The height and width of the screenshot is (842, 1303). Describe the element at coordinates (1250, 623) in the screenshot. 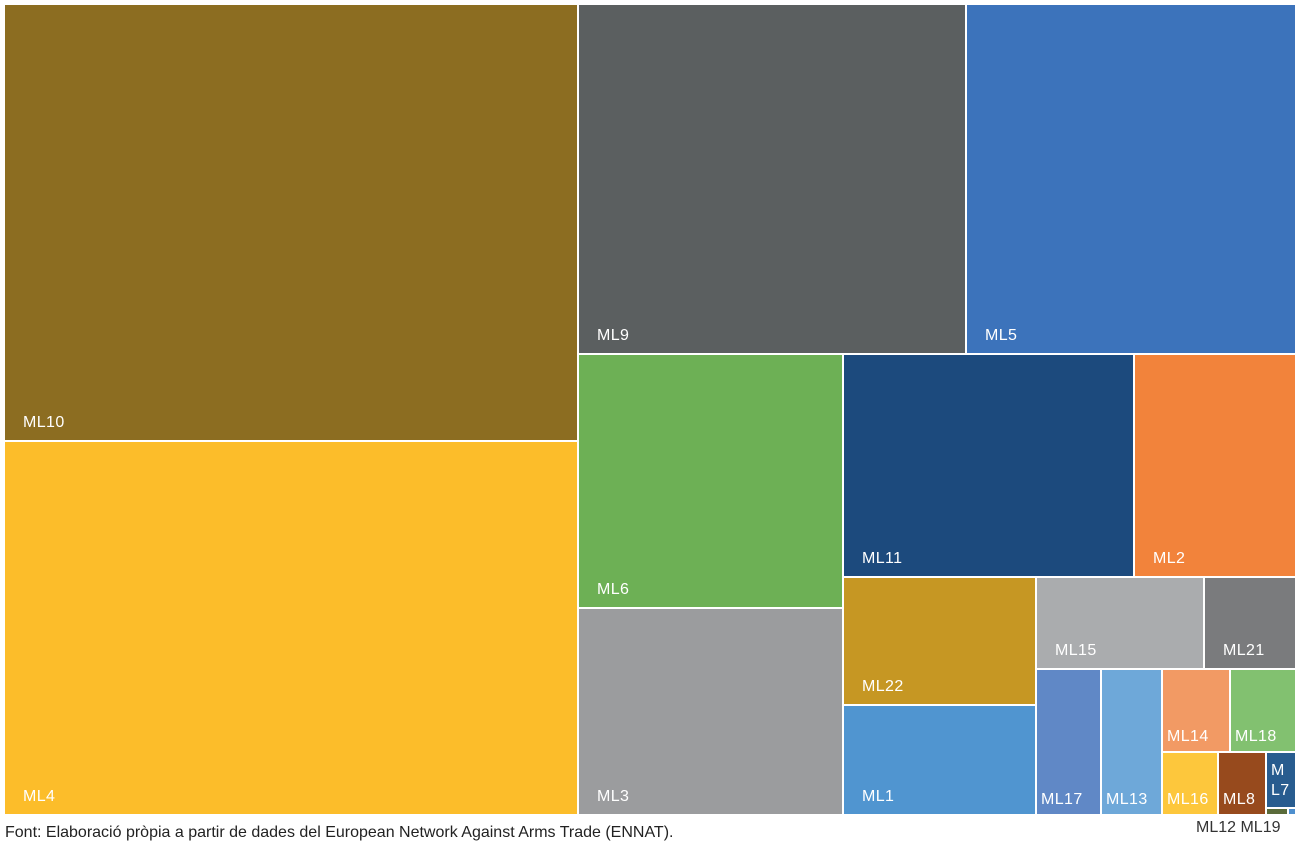

I see `treemap-tile-ml21: ML21` at that location.